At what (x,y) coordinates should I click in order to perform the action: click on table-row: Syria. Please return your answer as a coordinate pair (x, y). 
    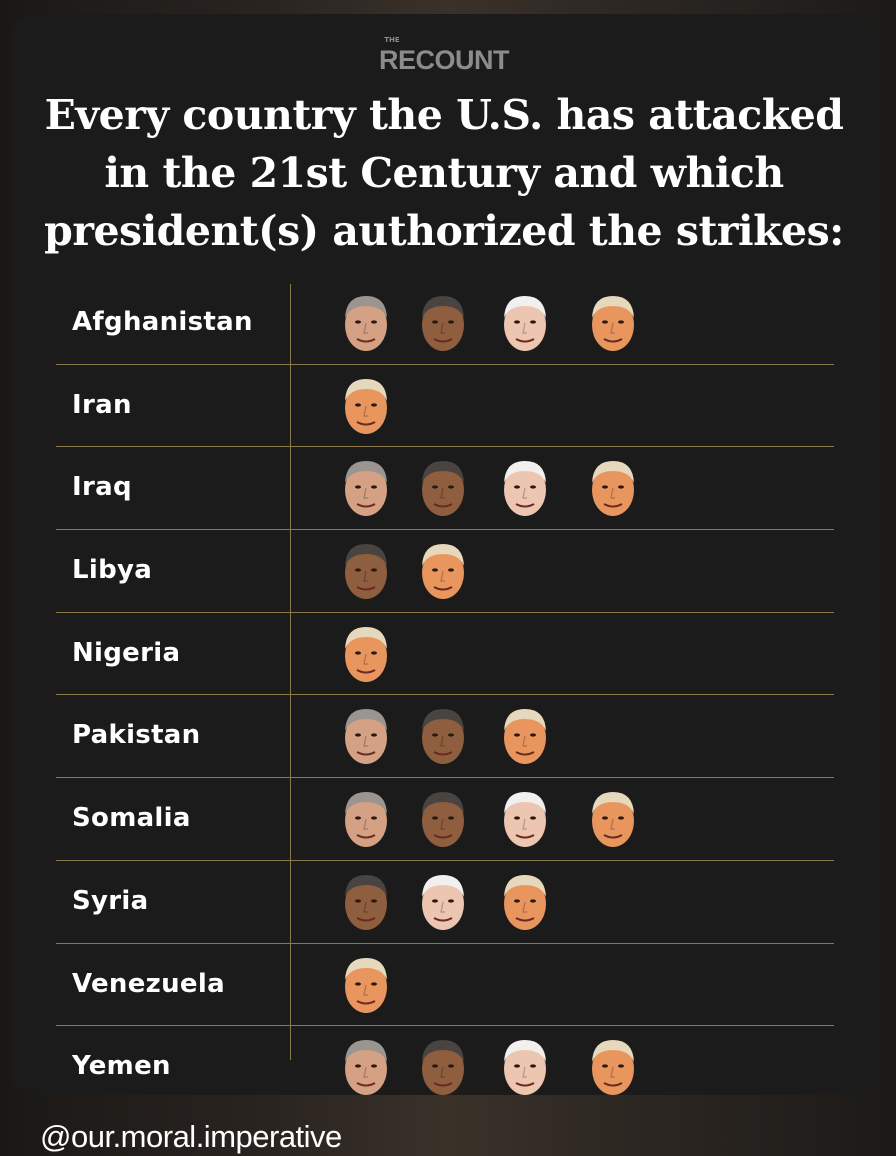
    Looking at the image, I should click on (445, 902).